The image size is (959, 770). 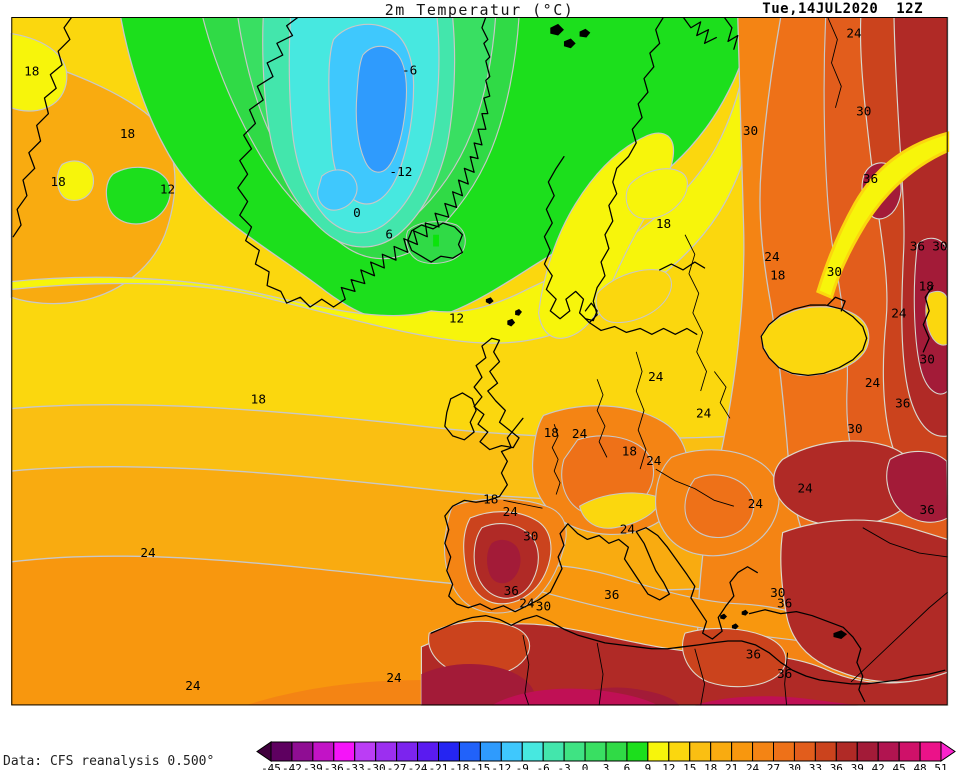 What do you see at coordinates (359, 132) in the screenshot?
I see `region-greenland-icecap` at bounding box center [359, 132].